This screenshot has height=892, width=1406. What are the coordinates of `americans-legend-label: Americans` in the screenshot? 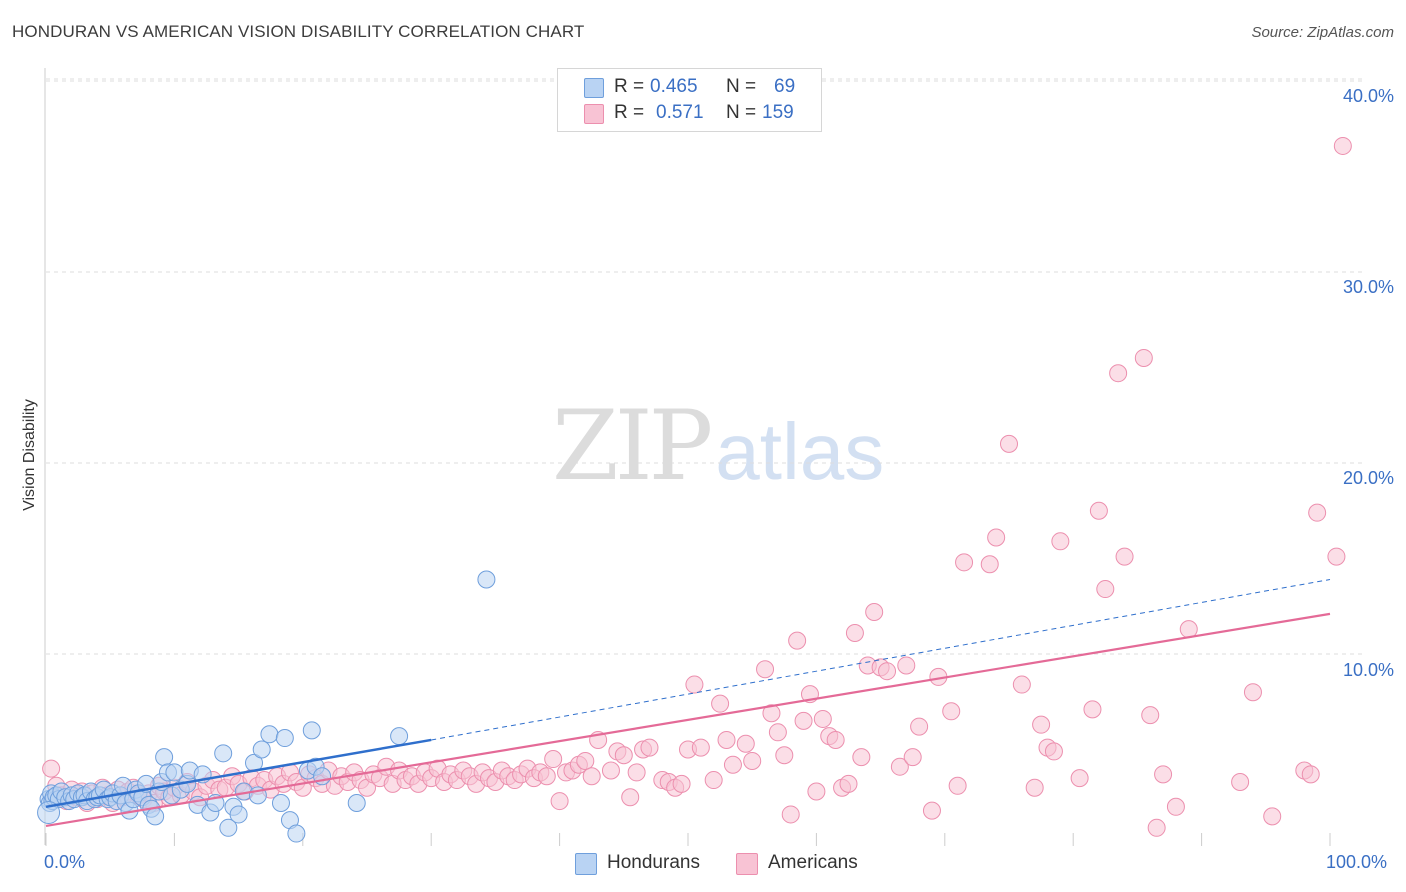 It's located at (813, 862).